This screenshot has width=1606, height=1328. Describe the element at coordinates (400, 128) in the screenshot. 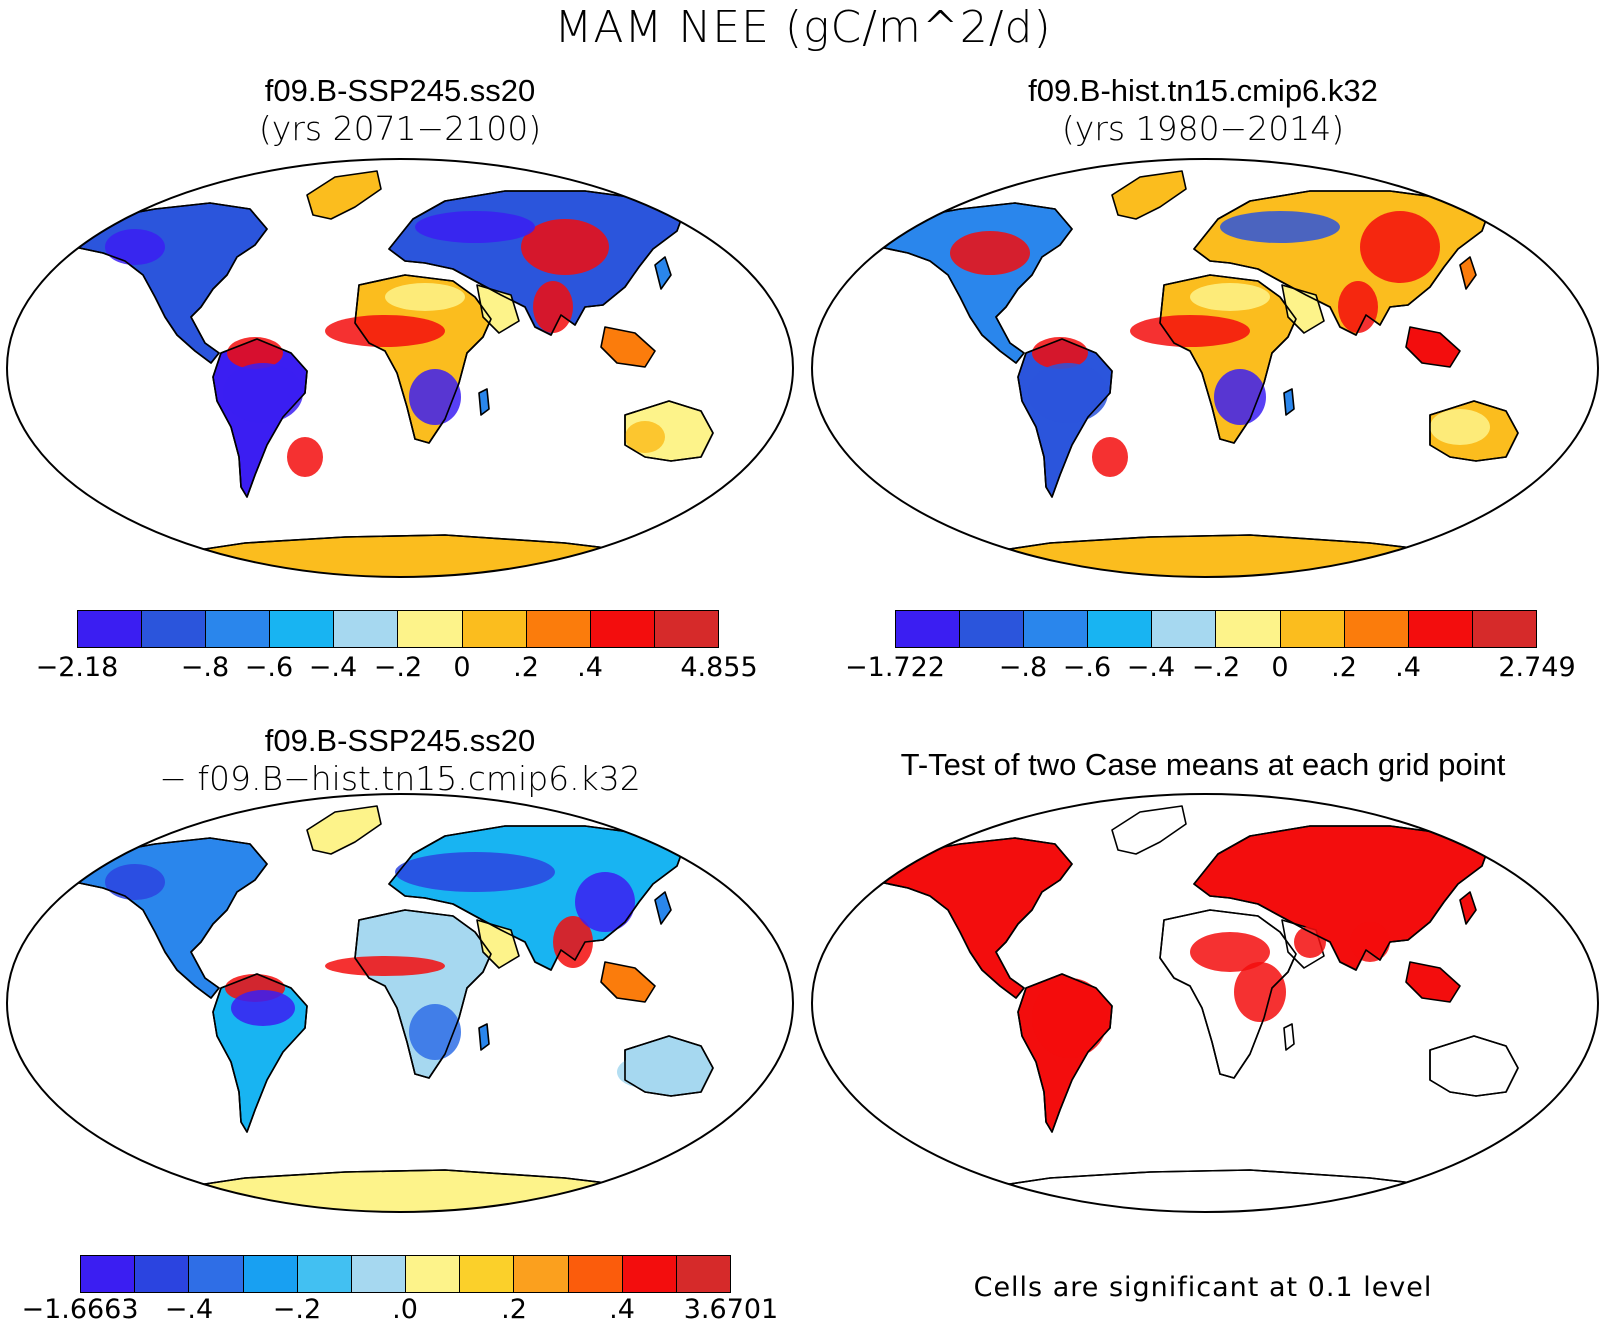

I see `panel-title-line2: (yrs 2071−2100)` at that location.